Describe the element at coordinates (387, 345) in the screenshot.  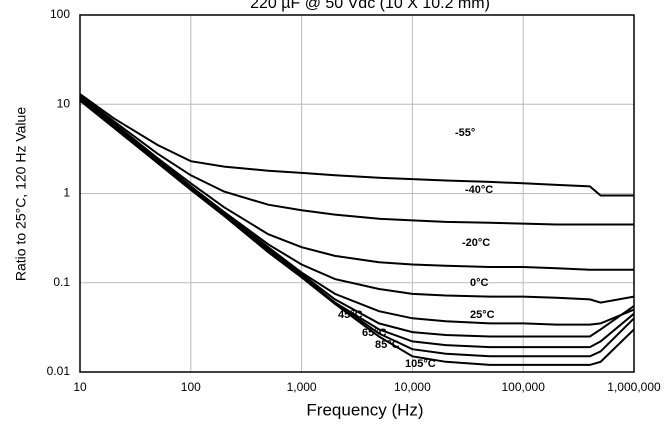
I see `series-label: 85°C` at that location.